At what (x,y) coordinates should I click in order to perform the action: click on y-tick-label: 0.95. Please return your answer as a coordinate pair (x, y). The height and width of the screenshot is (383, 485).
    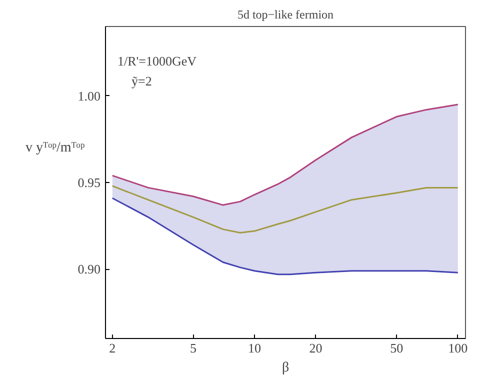
    Looking at the image, I should click on (89, 182).